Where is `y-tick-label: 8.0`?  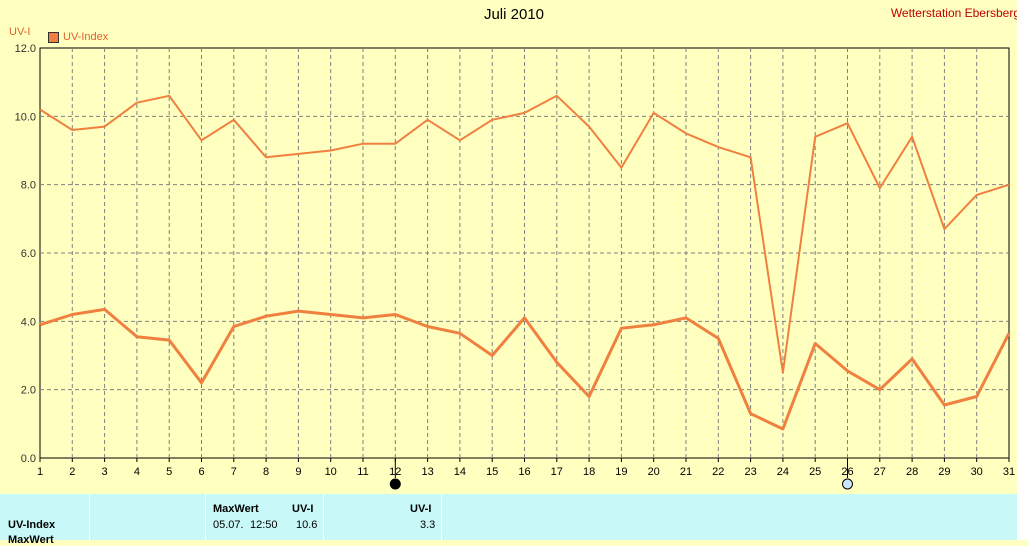
y-tick-label: 8.0 is located at coordinates (28, 186).